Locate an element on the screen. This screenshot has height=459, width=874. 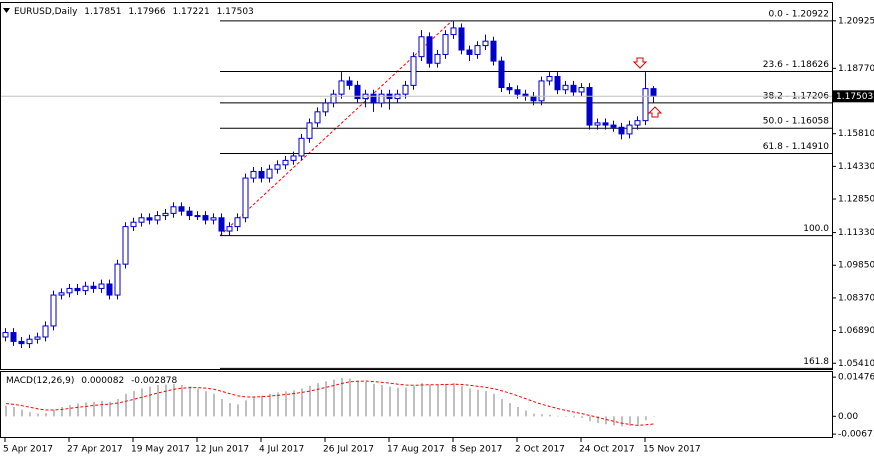
y-tick-label: 0.014763 is located at coordinates (856, 378).